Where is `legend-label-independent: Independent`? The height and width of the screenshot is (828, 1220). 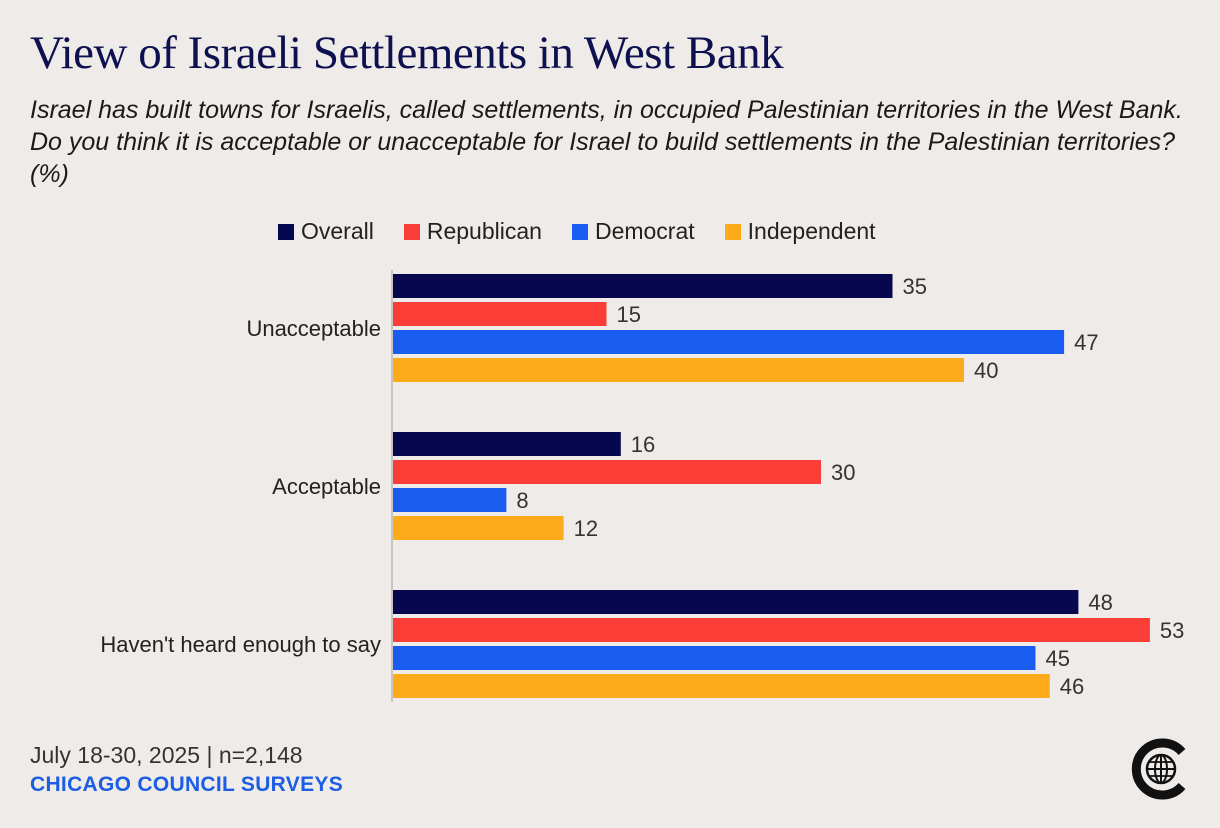
legend-label-independent: Independent is located at coordinates (811, 231).